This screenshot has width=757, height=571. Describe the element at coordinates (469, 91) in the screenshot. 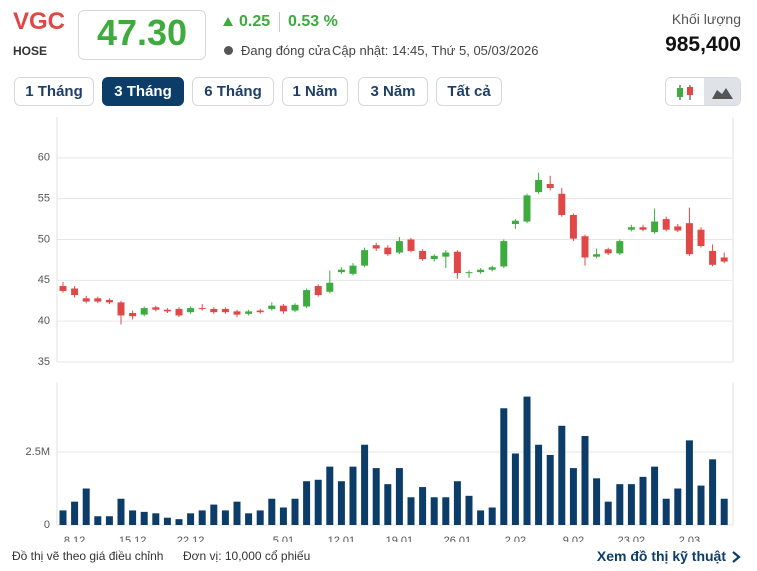

I see `range-button: Tất cả` at that location.